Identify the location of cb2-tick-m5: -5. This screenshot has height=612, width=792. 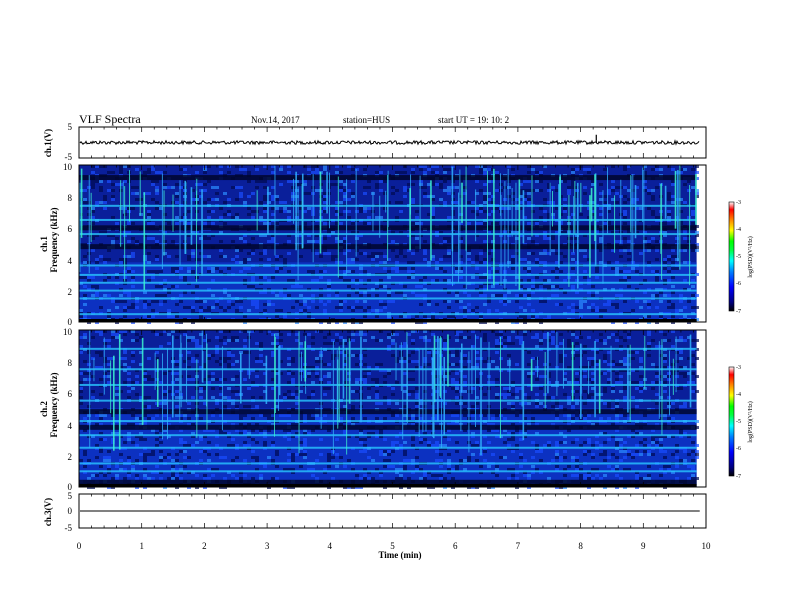
(738, 422).